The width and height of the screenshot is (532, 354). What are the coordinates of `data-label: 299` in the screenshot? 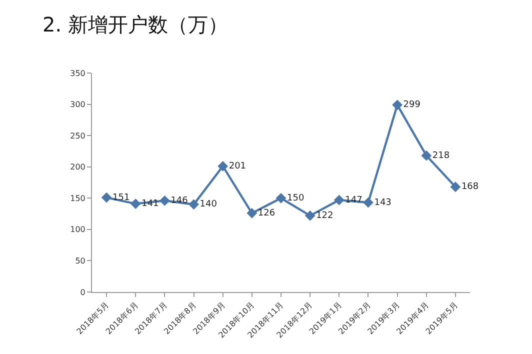 It's located at (412, 105).